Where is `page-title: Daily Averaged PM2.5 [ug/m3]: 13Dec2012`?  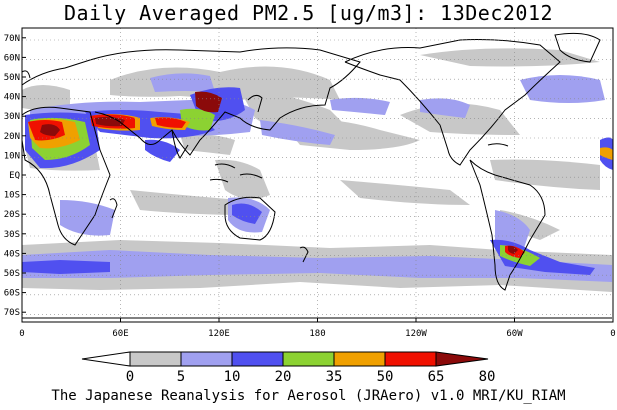
page-title: Daily Averaged PM2.5 [ug/m3]: 13Dec2012 is located at coordinates (308, 13).